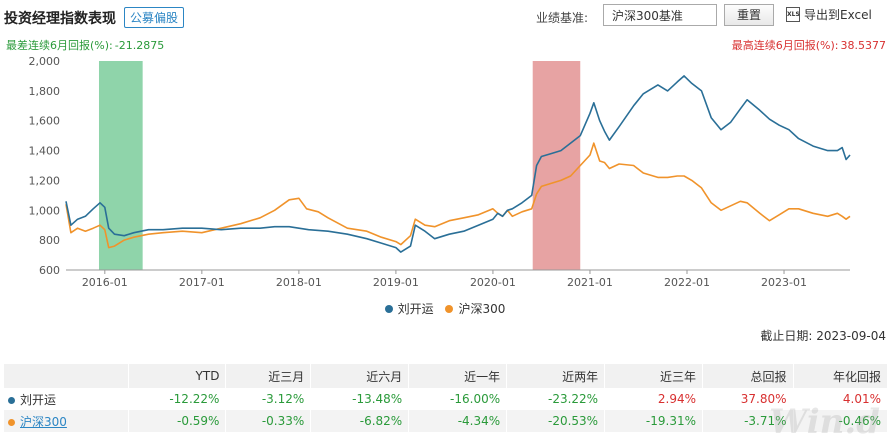  I want to click on table-cell: -3.71%, so click(748, 421).